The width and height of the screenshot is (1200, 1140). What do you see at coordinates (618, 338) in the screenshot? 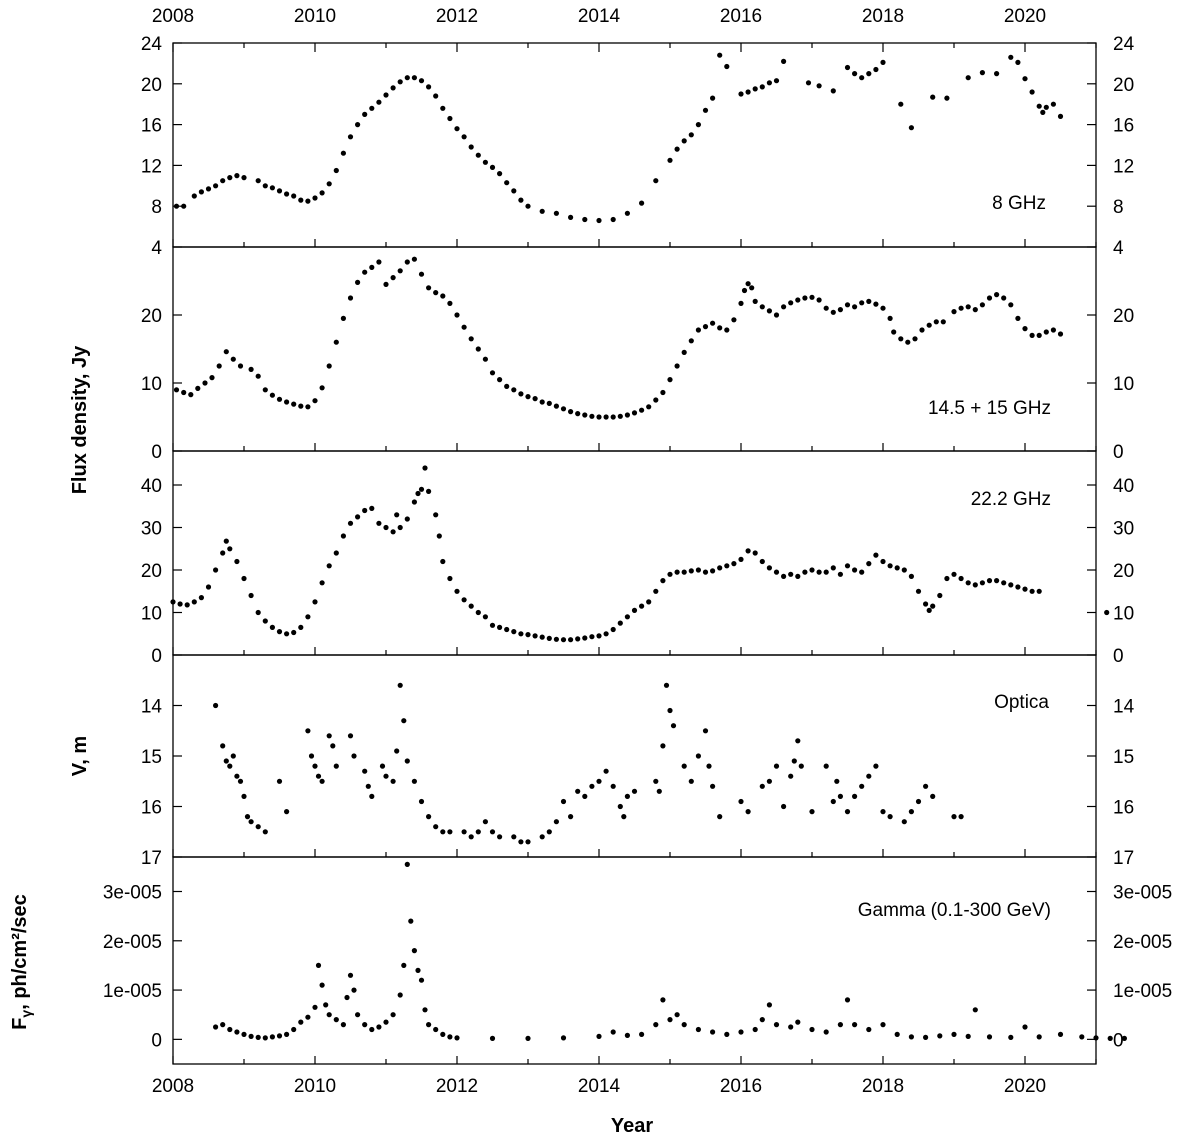
I see `data-points-15ghz` at bounding box center [618, 338].